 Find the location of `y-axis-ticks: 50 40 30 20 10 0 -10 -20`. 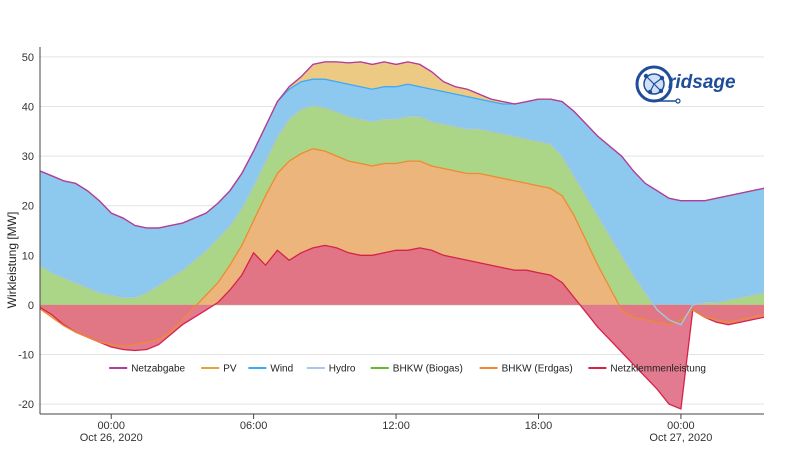

y-axis-ticks: 50 40 30 20 10 0 -10 -20 is located at coordinates (26, 231).